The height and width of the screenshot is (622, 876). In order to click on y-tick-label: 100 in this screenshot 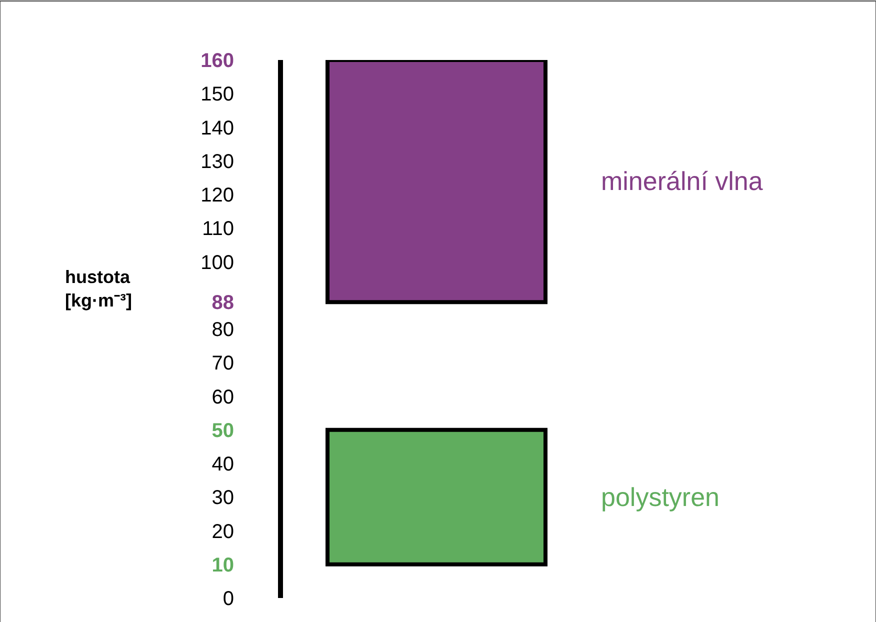, I will do `click(217, 263)`.